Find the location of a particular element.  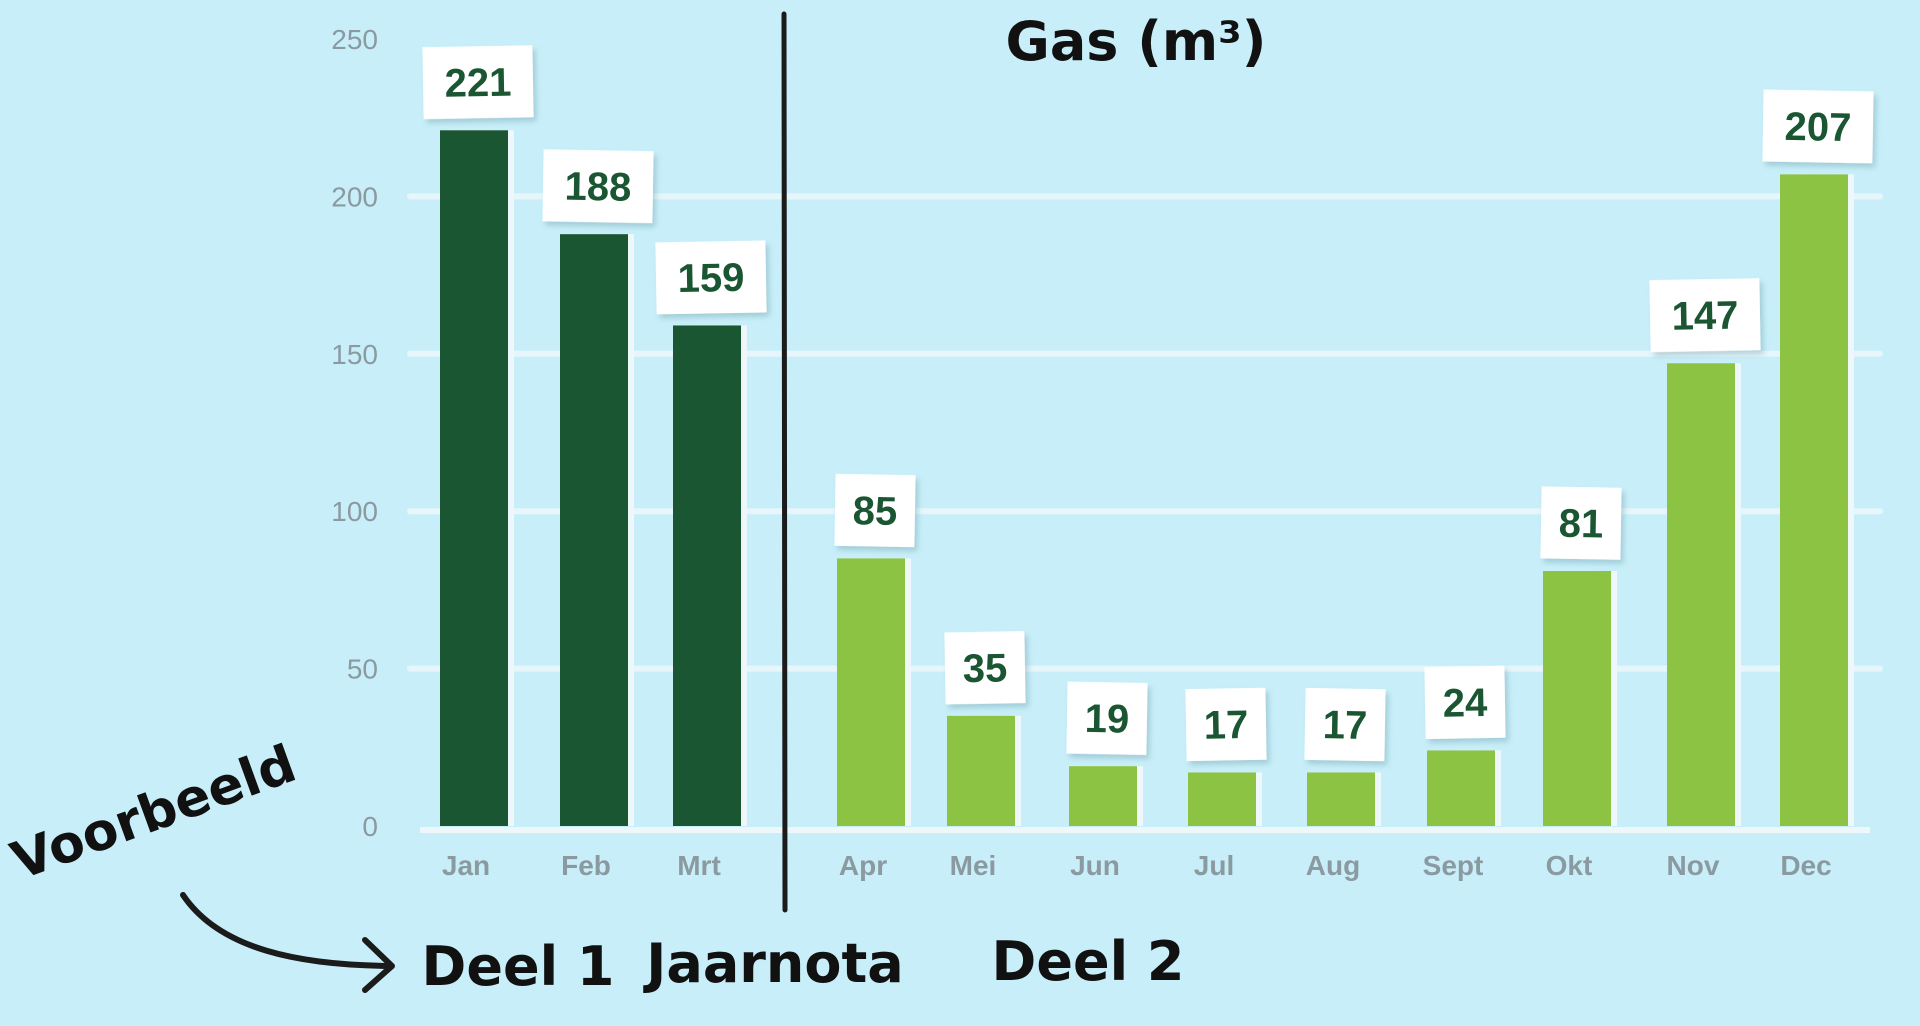

bar-dec is located at coordinates (1814, 500).